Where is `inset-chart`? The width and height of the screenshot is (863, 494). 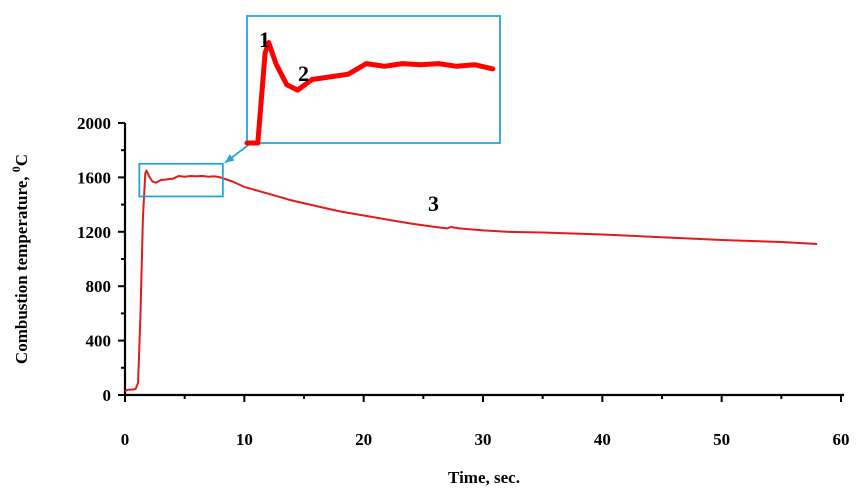
inset-chart is located at coordinates (372, 80).